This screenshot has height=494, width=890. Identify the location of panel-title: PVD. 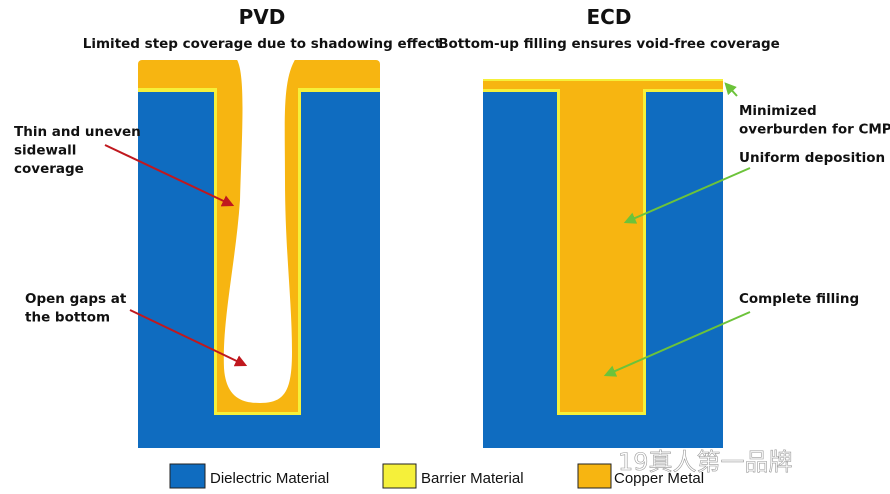
(262, 17).